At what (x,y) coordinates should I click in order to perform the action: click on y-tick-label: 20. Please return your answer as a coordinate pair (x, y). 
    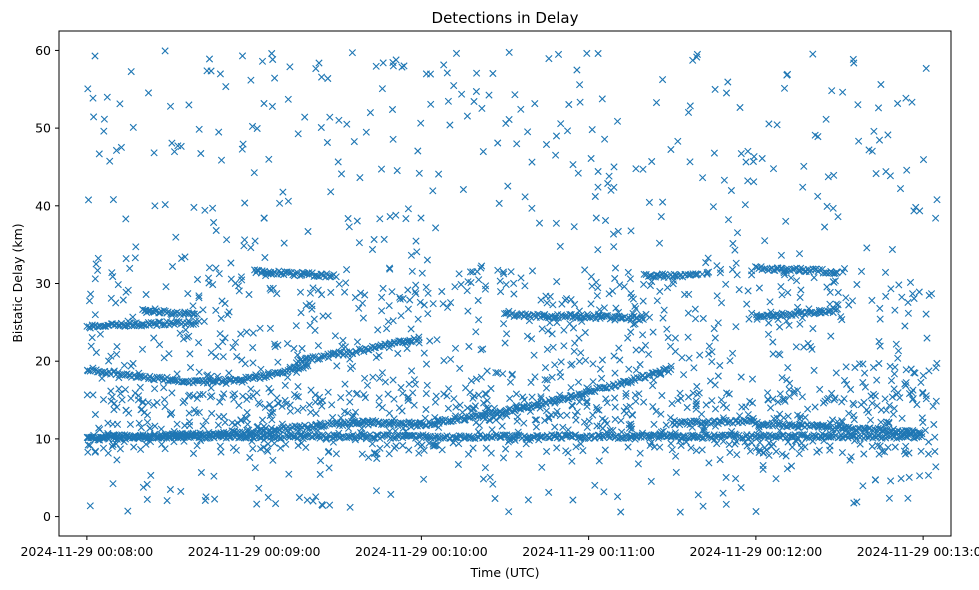
    Looking at the image, I should click on (43, 361).